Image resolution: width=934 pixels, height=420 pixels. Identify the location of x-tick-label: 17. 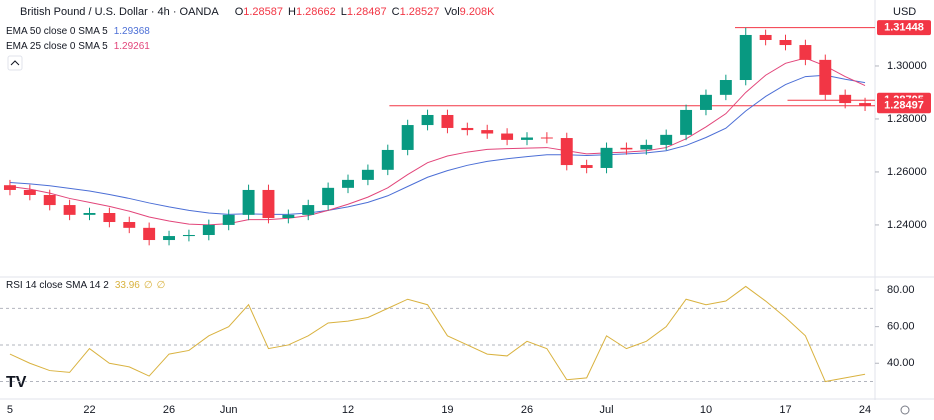
(785, 410).